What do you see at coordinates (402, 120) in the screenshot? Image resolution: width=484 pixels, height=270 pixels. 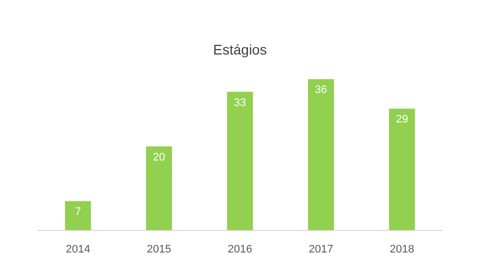 I see `data-label: 29` at bounding box center [402, 120].